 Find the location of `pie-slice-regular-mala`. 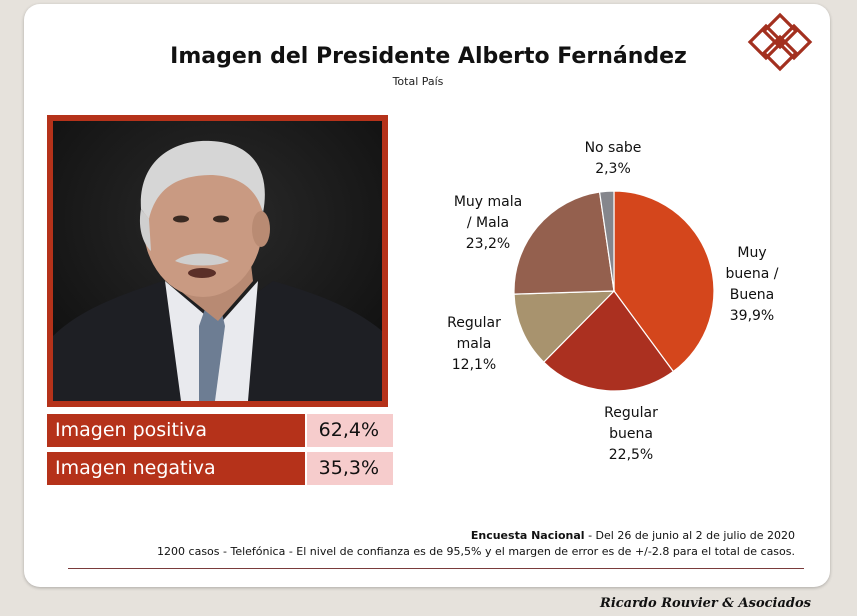

pie-slice-regular-mala is located at coordinates (564, 327).